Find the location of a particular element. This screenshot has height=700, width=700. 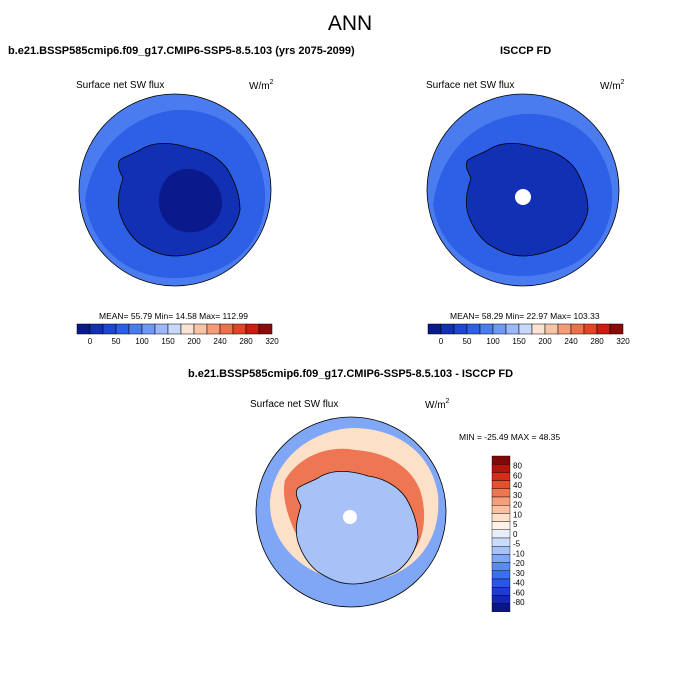

test-map-border is located at coordinates (175, 190).